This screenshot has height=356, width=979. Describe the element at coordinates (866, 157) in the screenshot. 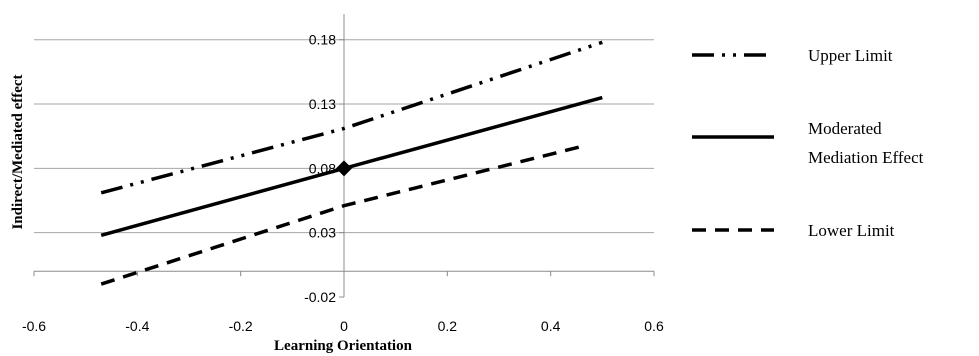

I see `legend-label-solid-line1: Mediation Effect` at that location.